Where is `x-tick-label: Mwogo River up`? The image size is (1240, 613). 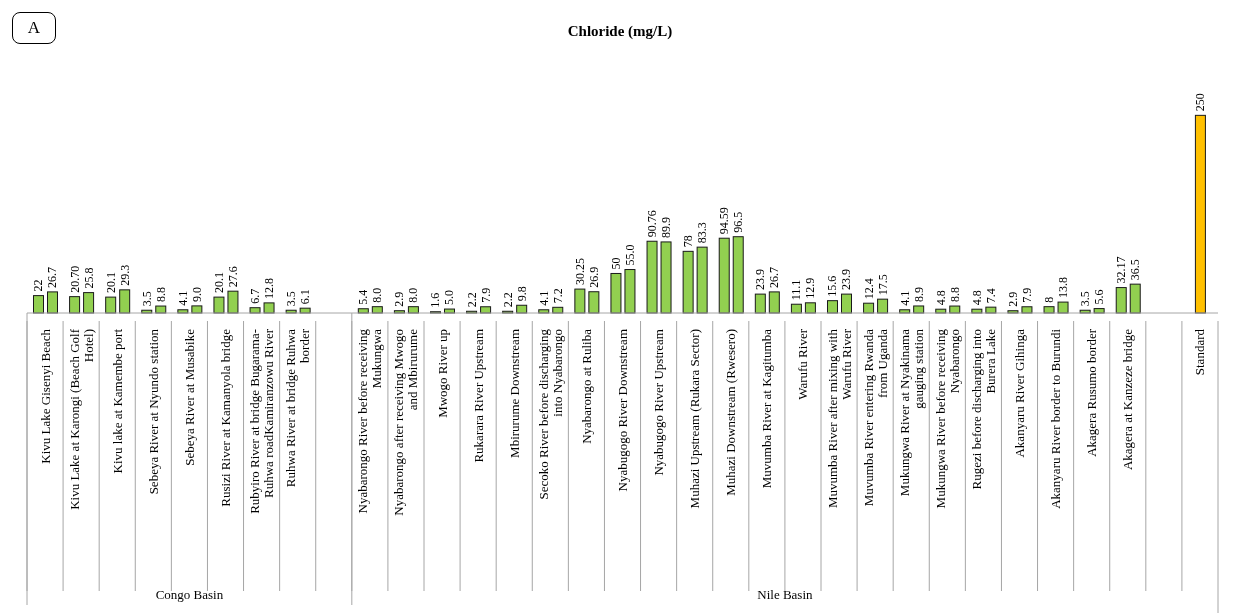 x-tick-label: Mwogo River up is located at coordinates (442, 373).